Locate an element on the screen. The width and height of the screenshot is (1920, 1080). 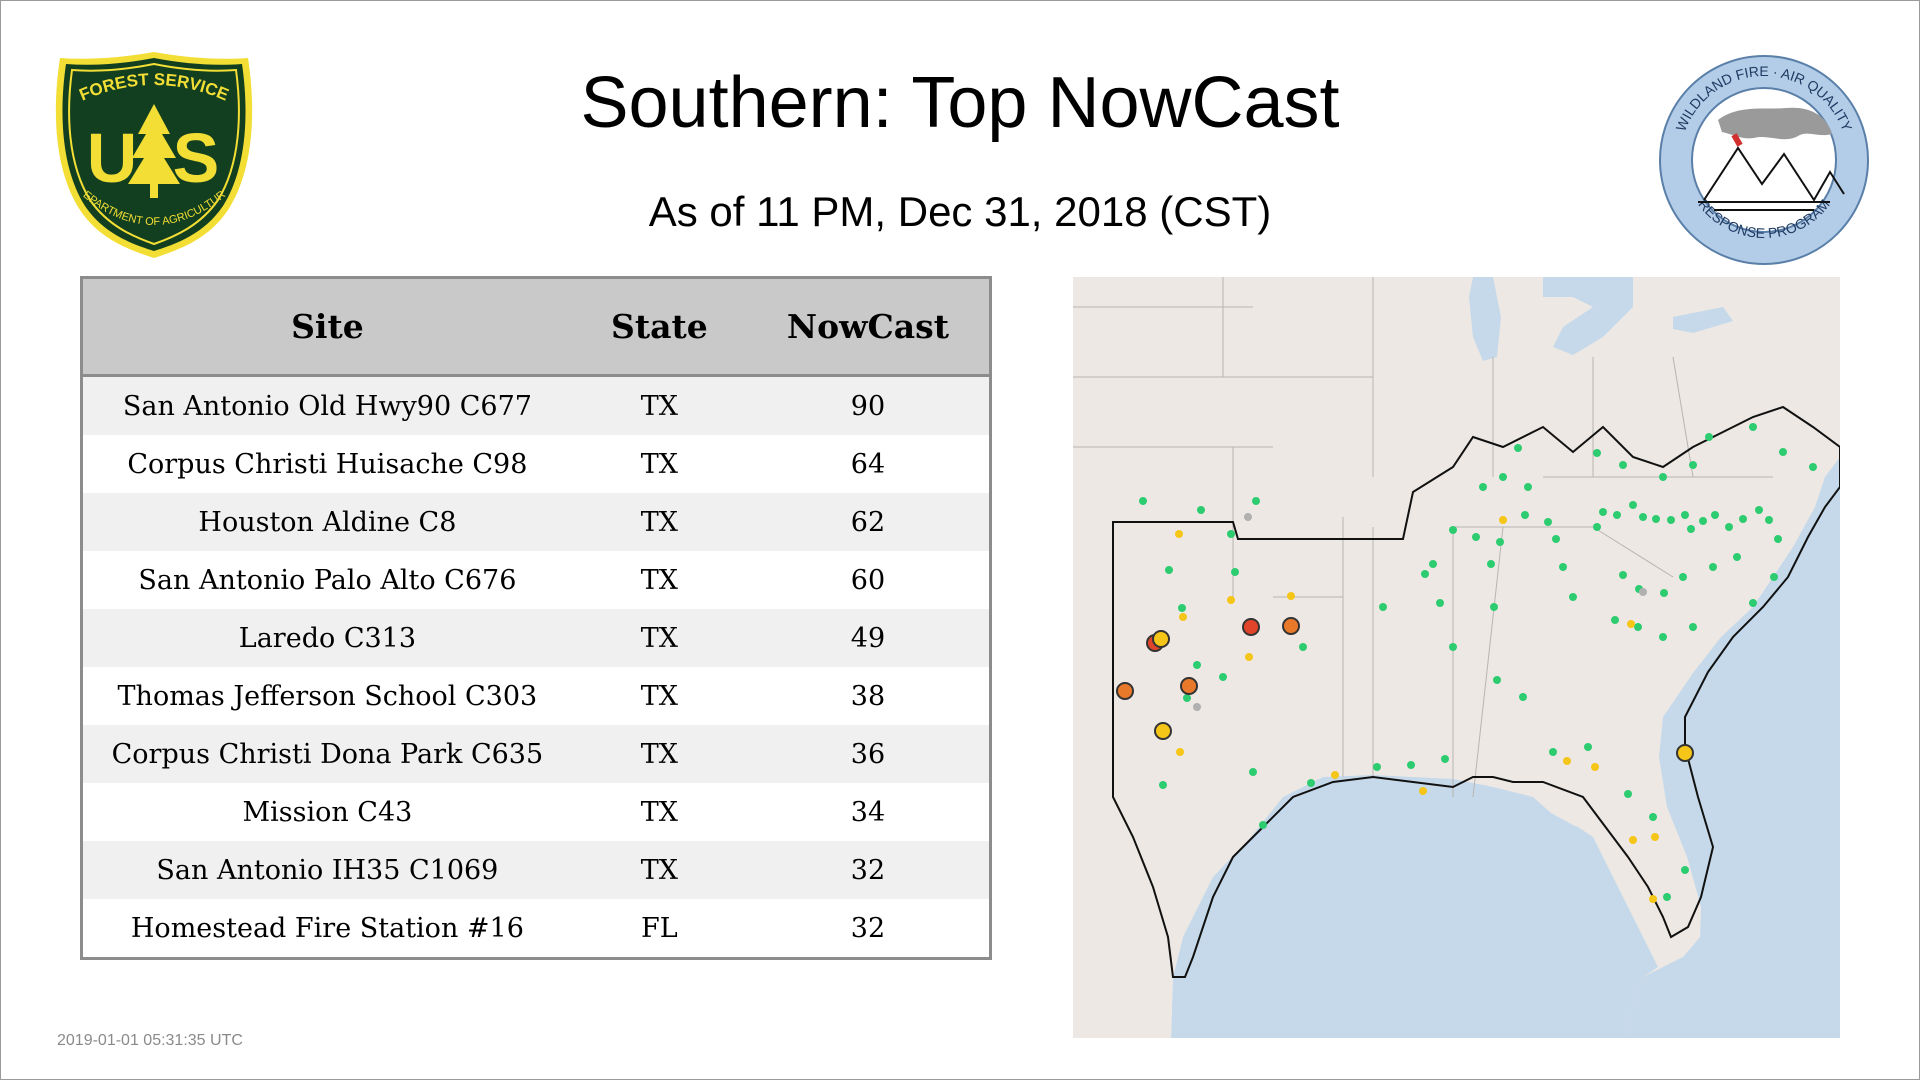
table-row: San Antonio Old Hwy90 C677 TX 90 is located at coordinates (536, 405).